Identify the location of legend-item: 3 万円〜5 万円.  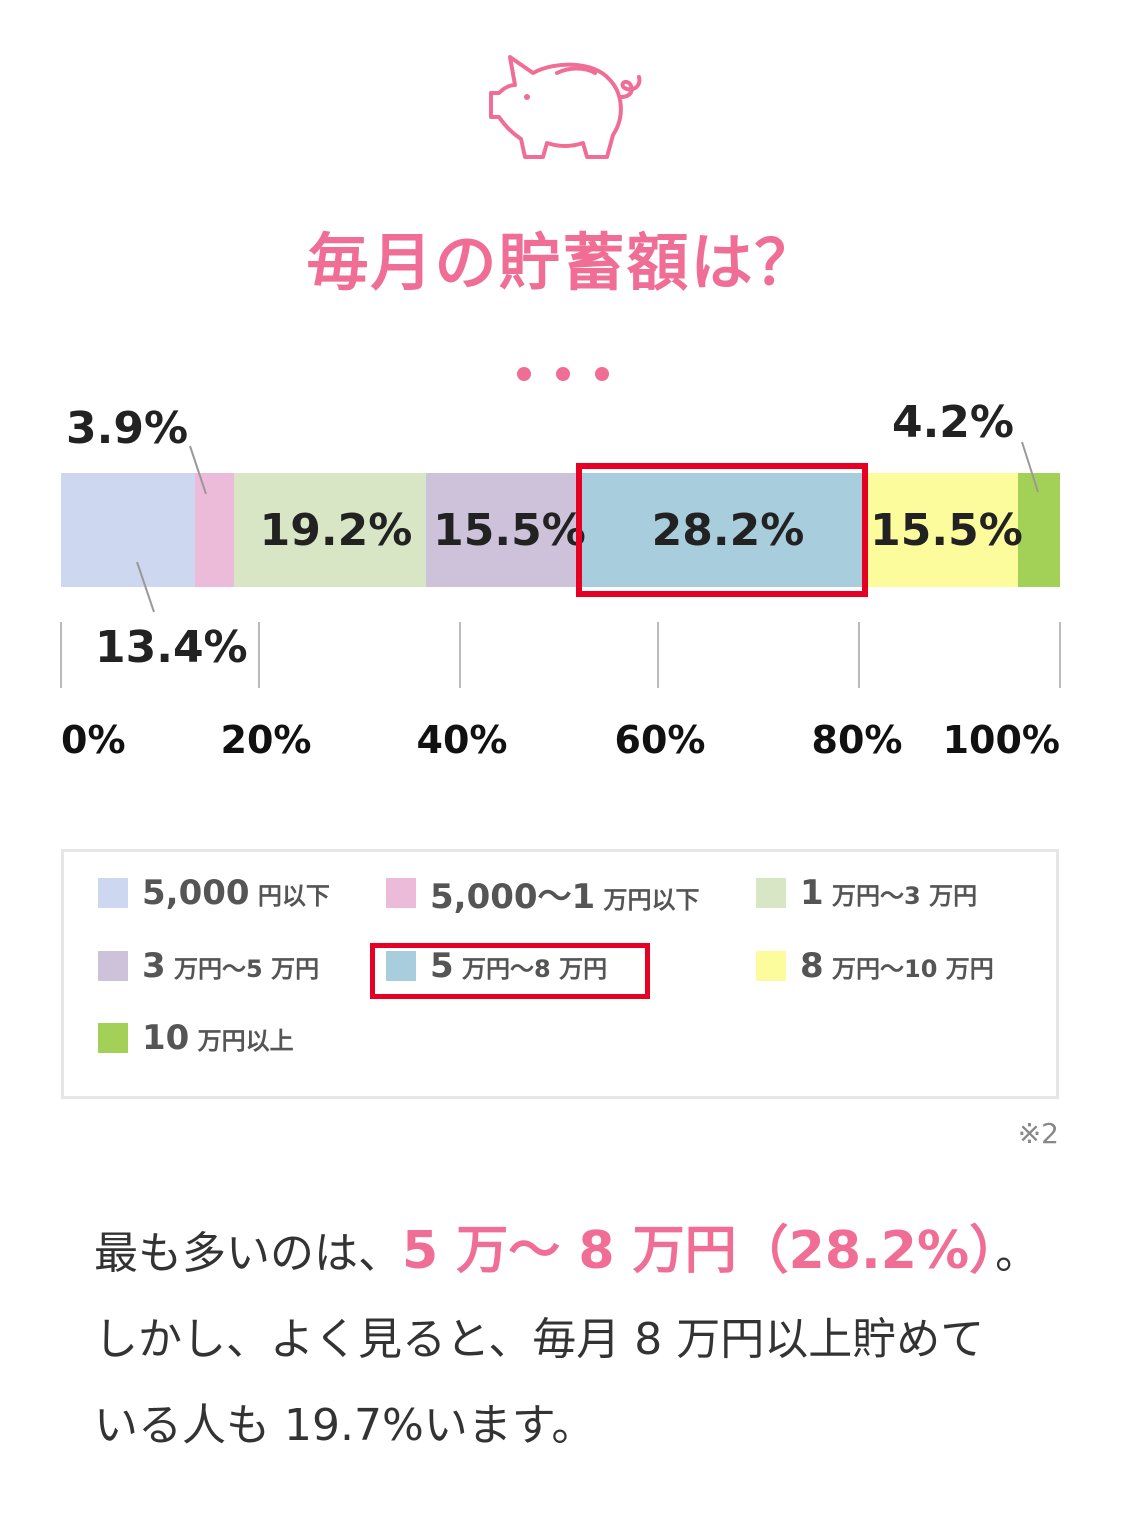
(208, 966).